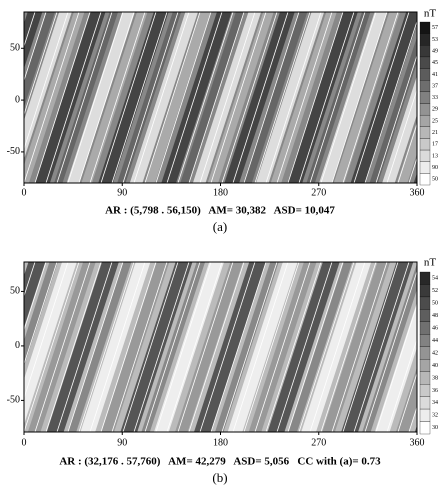 The image size is (443, 492). Describe the element at coordinates (435, 156) in the screenshot. I see `colorbar-label: 13` at that location.